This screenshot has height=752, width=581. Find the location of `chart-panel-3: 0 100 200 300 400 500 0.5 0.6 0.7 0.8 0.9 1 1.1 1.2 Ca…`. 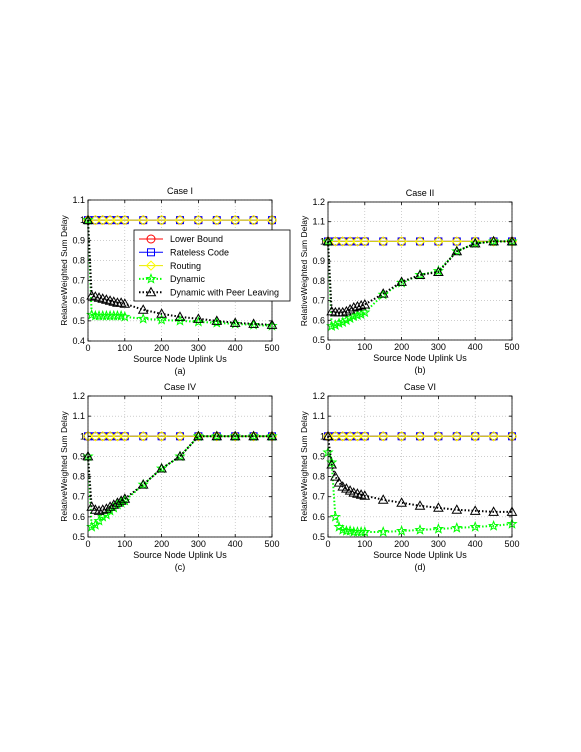

chart-panel-3: 0 100 200 300 400 500 0.5 0.6 0.7 0.8 0.9 1 1.1 1.2 Ca… is located at coordinates (169, 477).